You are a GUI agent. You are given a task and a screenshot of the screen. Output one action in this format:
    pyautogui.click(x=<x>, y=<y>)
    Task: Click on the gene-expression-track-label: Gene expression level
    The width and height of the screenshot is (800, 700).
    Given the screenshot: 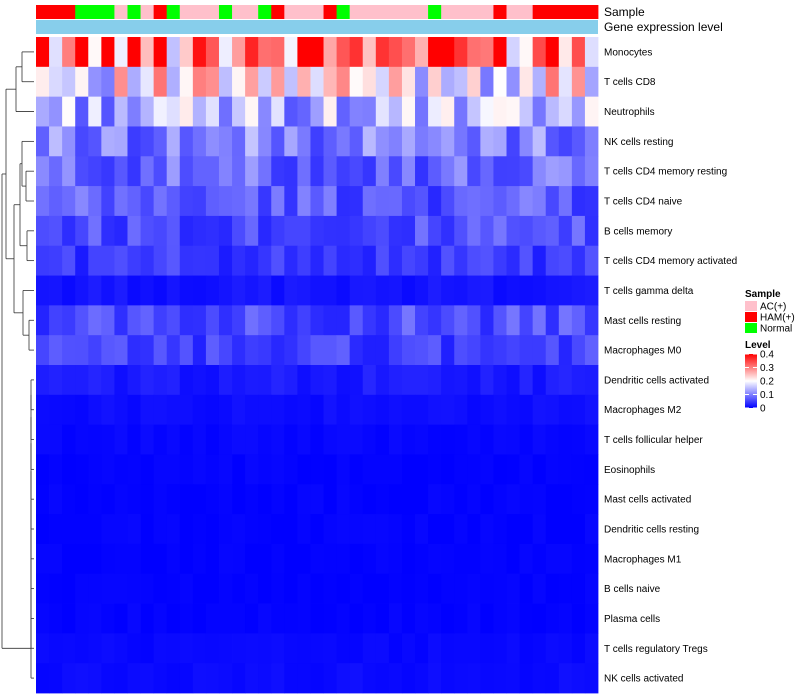 What is the action you would take?
    pyautogui.click(x=663, y=27)
    